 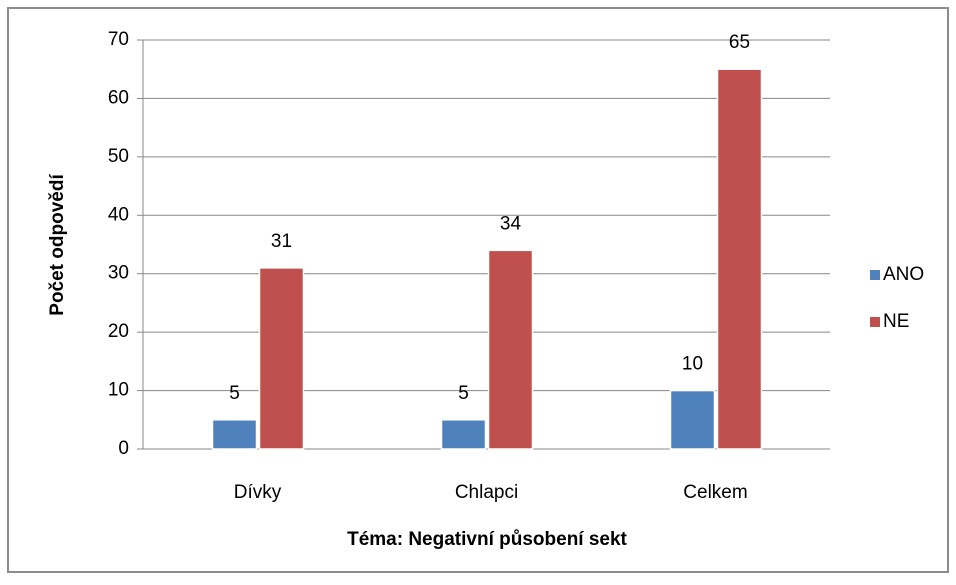 I want to click on x-tick-label: Celkem, so click(x=715, y=492).